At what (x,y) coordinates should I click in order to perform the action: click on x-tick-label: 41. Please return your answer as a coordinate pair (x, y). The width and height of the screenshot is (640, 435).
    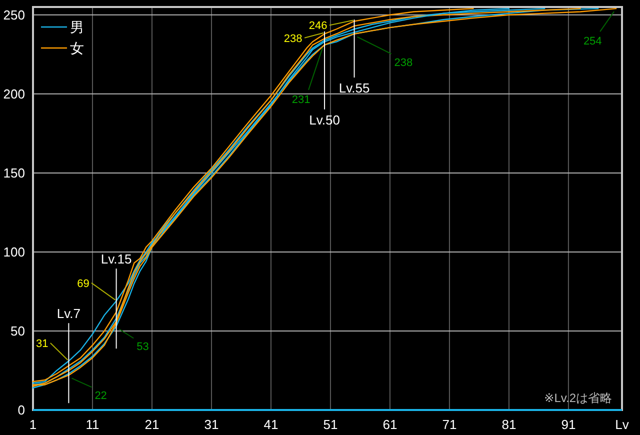
    Looking at the image, I should click on (271, 424).